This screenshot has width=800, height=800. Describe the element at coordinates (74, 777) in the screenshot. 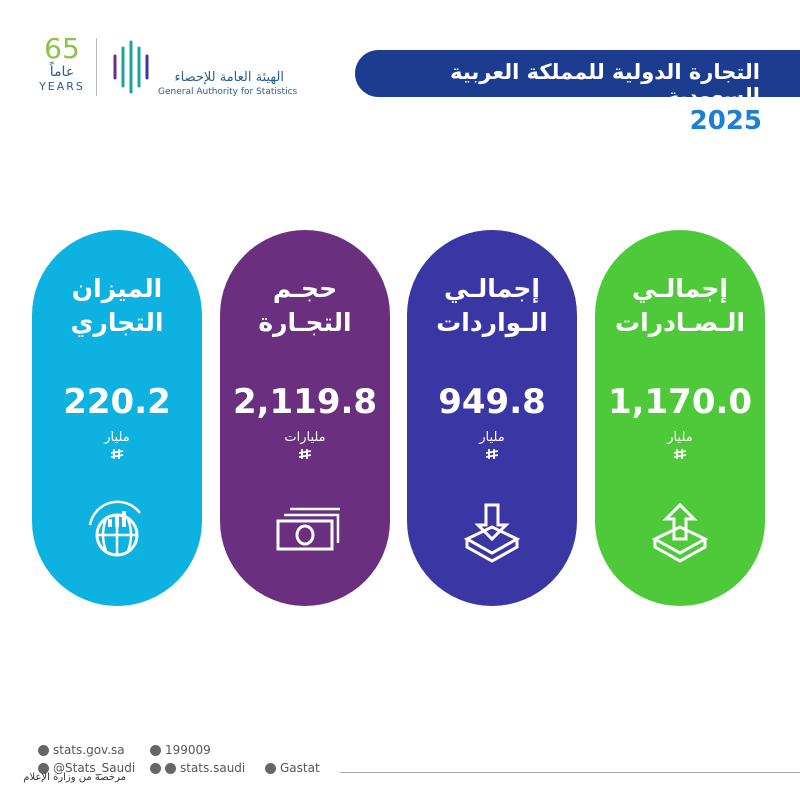

I see `watermark: مرخصة من وزارة الإعلام` at that location.